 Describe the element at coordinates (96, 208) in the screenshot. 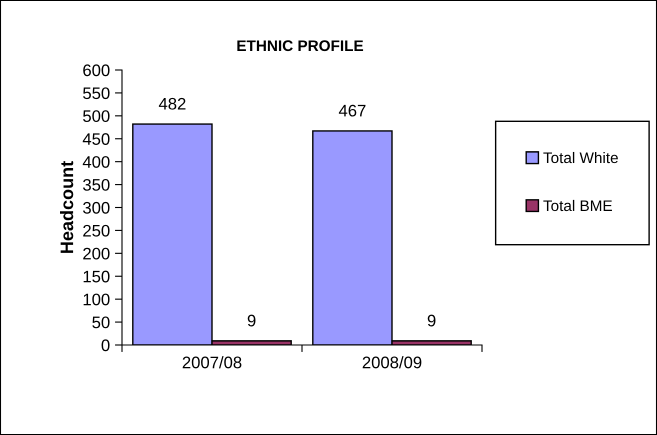

I see `y-tick-label: 300` at that location.